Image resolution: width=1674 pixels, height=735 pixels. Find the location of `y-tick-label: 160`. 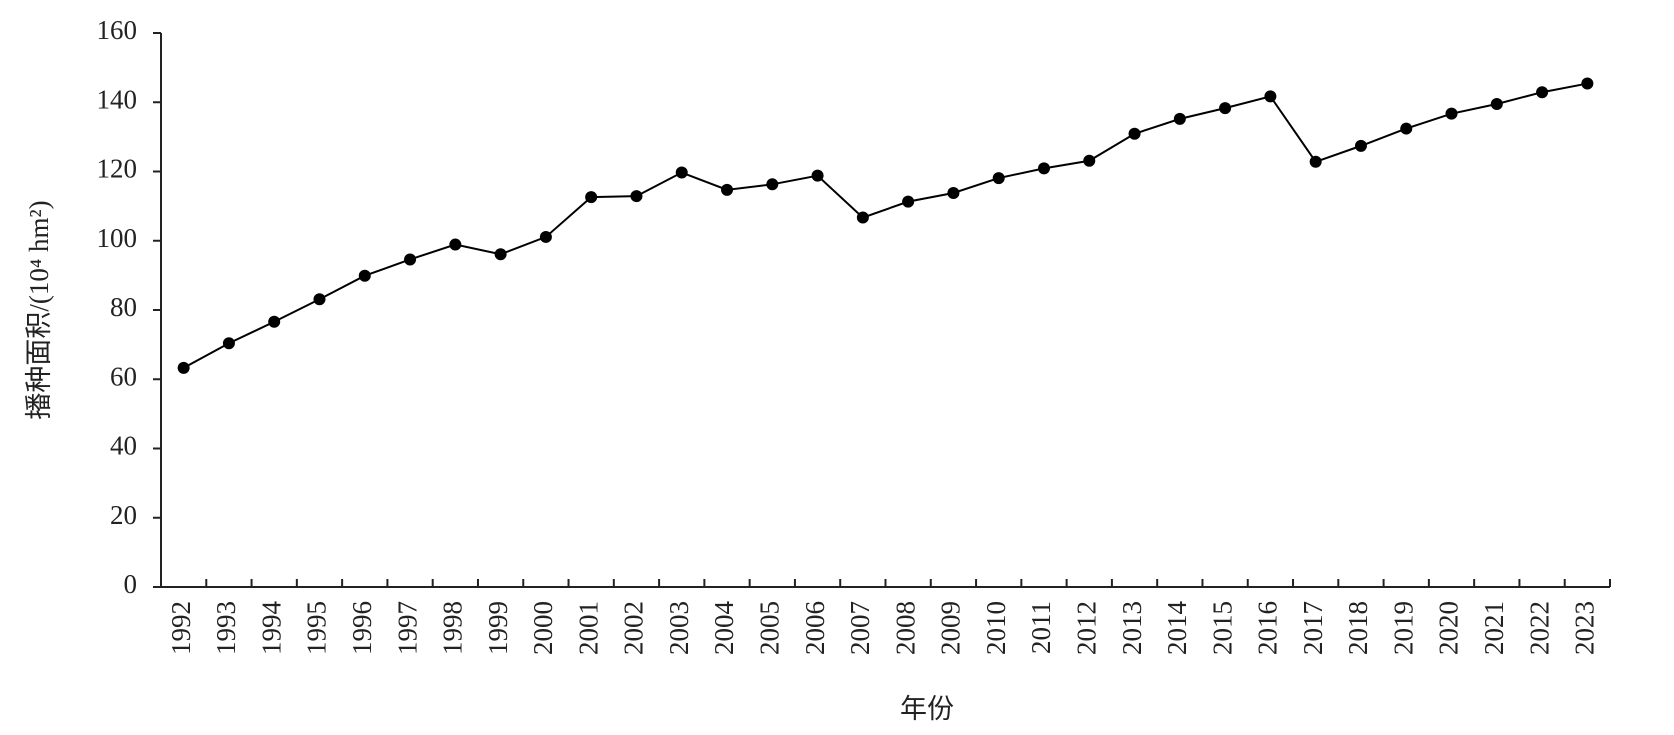

y-tick-label: 160 is located at coordinates (117, 30).